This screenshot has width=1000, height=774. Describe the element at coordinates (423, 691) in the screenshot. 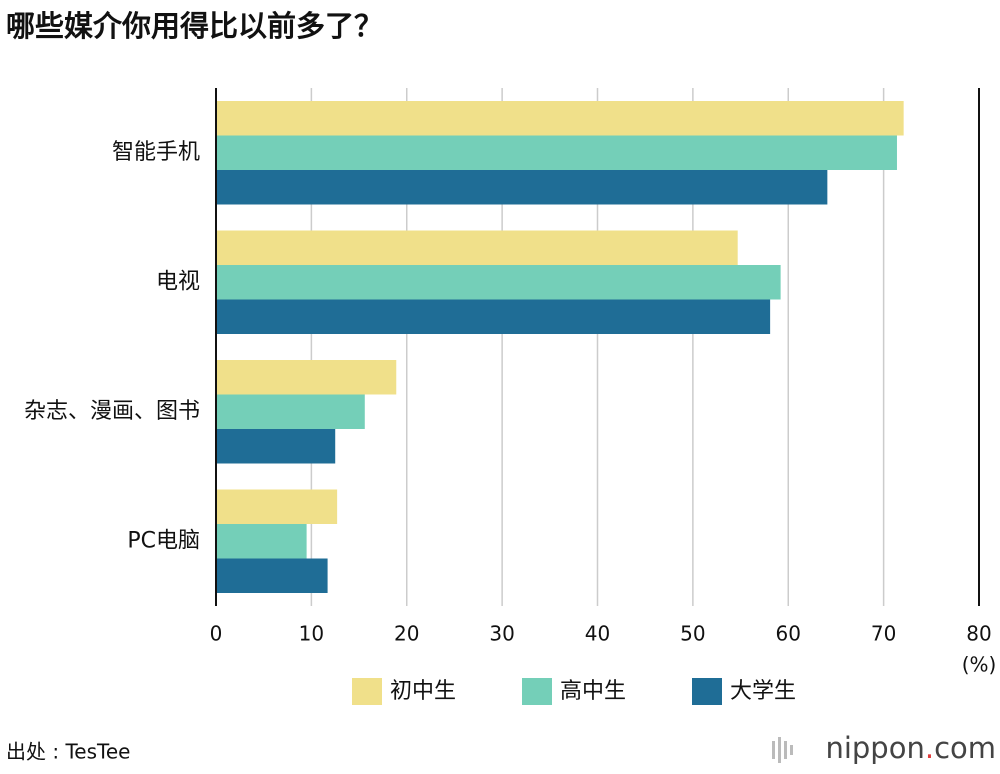

I see `legend-label: 初中生` at that location.